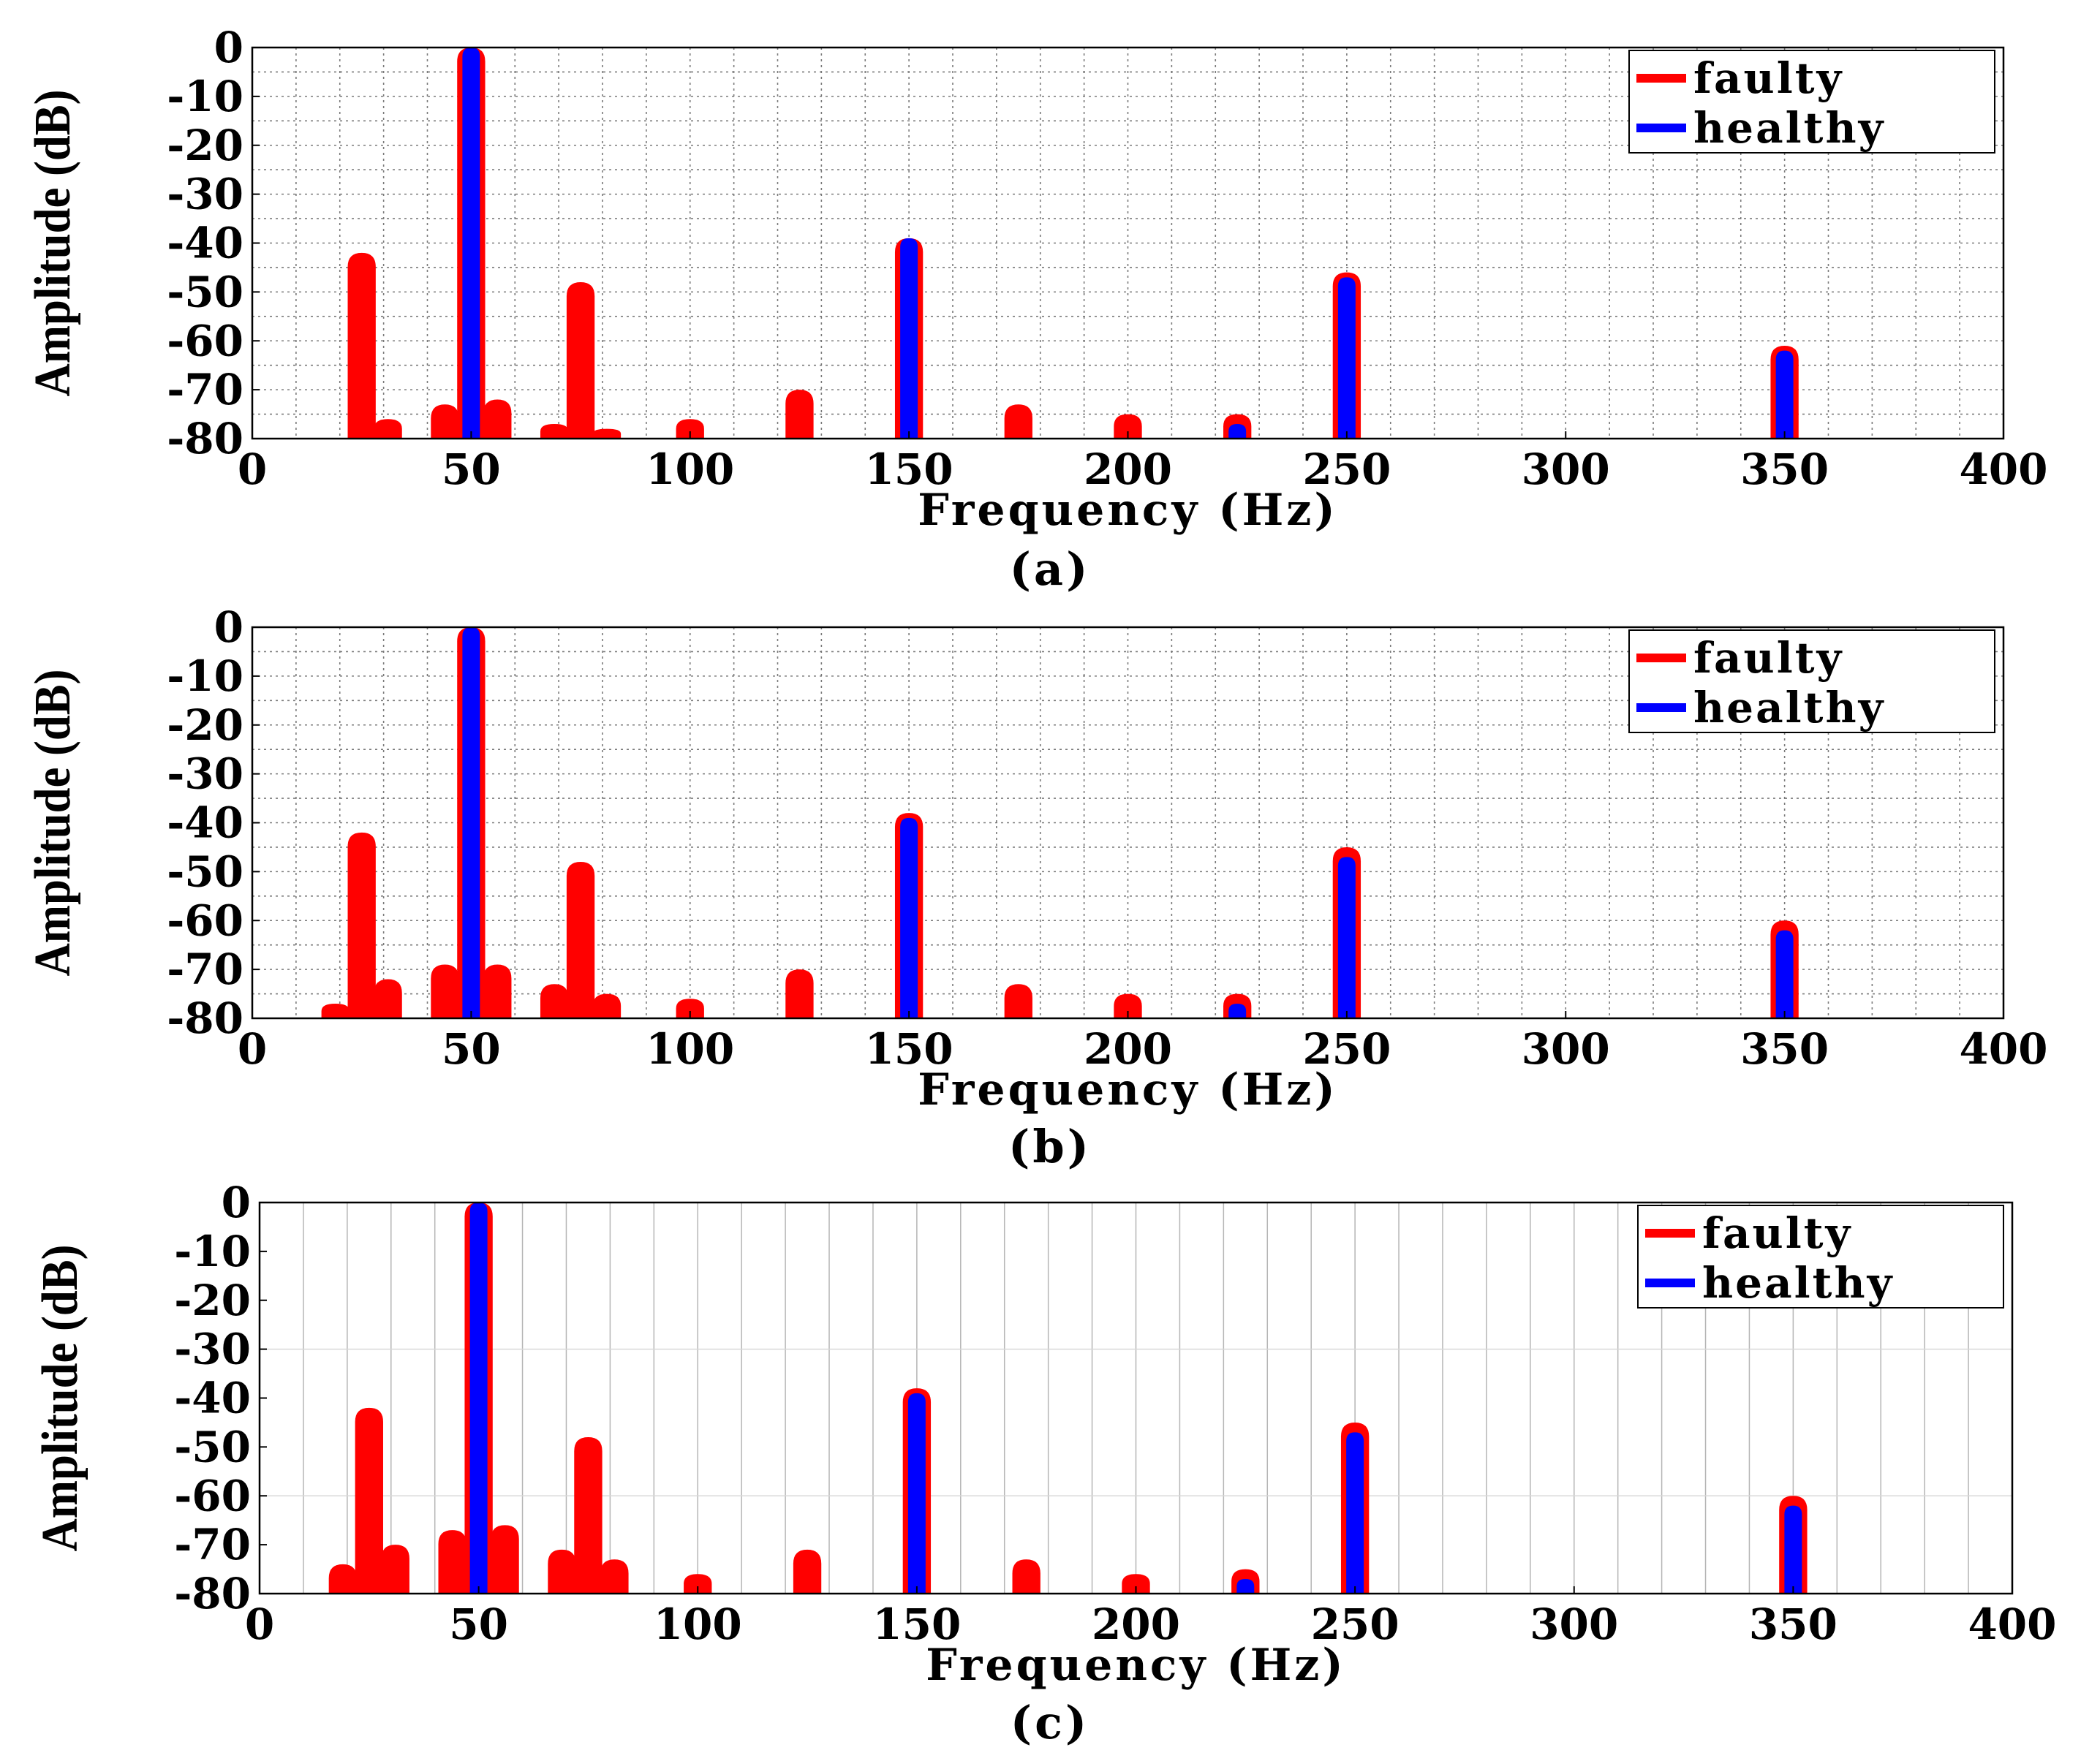  What do you see at coordinates (1050, 1723) in the screenshot?
I see `panel-label: (c)` at bounding box center [1050, 1723].